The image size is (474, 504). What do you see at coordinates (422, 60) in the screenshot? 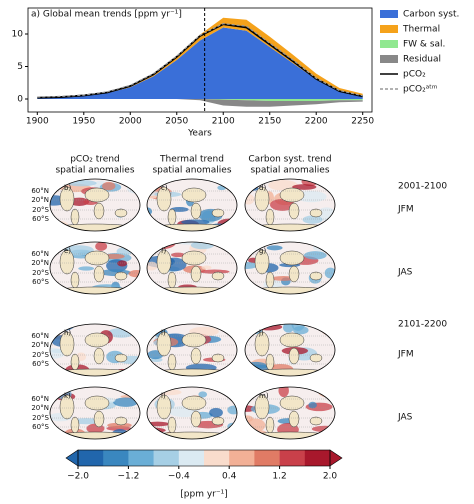
I see `legend-label: Residual` at bounding box center [422, 60].